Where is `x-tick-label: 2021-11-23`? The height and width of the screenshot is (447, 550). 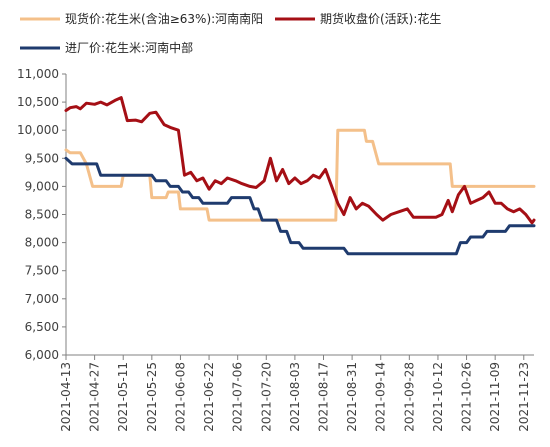 x-tick-label: 2021-11-23 is located at coordinates (524, 397).